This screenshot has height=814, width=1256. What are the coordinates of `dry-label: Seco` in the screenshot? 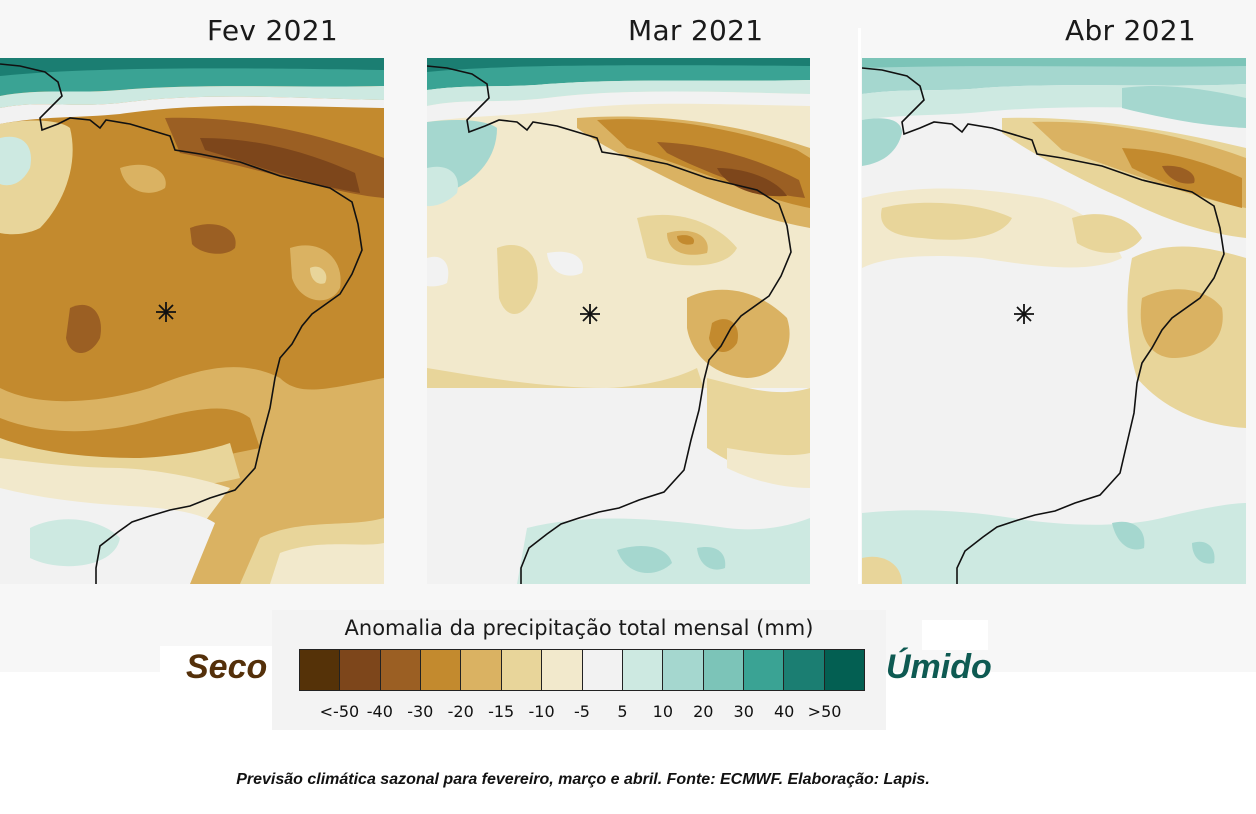 It's located at (227, 667).